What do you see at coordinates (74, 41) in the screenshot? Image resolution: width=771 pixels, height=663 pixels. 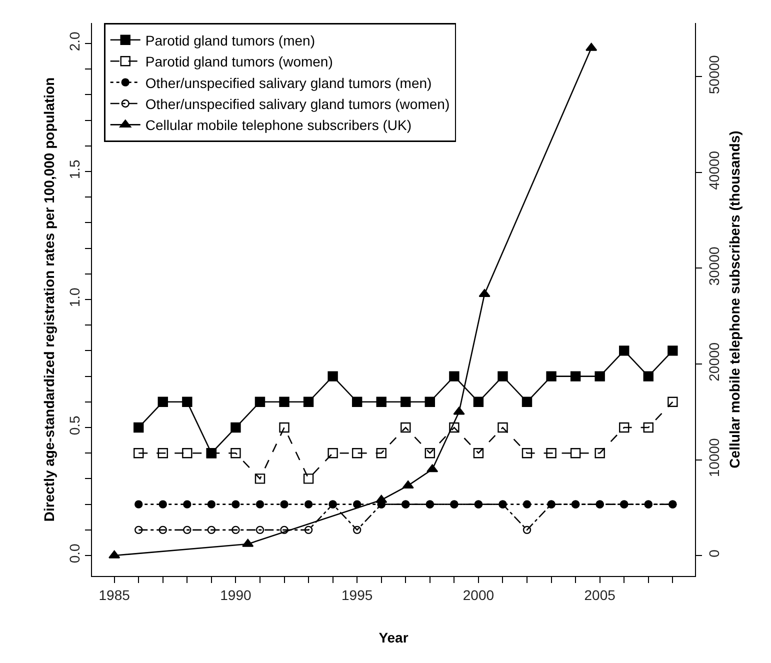 I see `y-tick-label: 2.0` at bounding box center [74, 41].